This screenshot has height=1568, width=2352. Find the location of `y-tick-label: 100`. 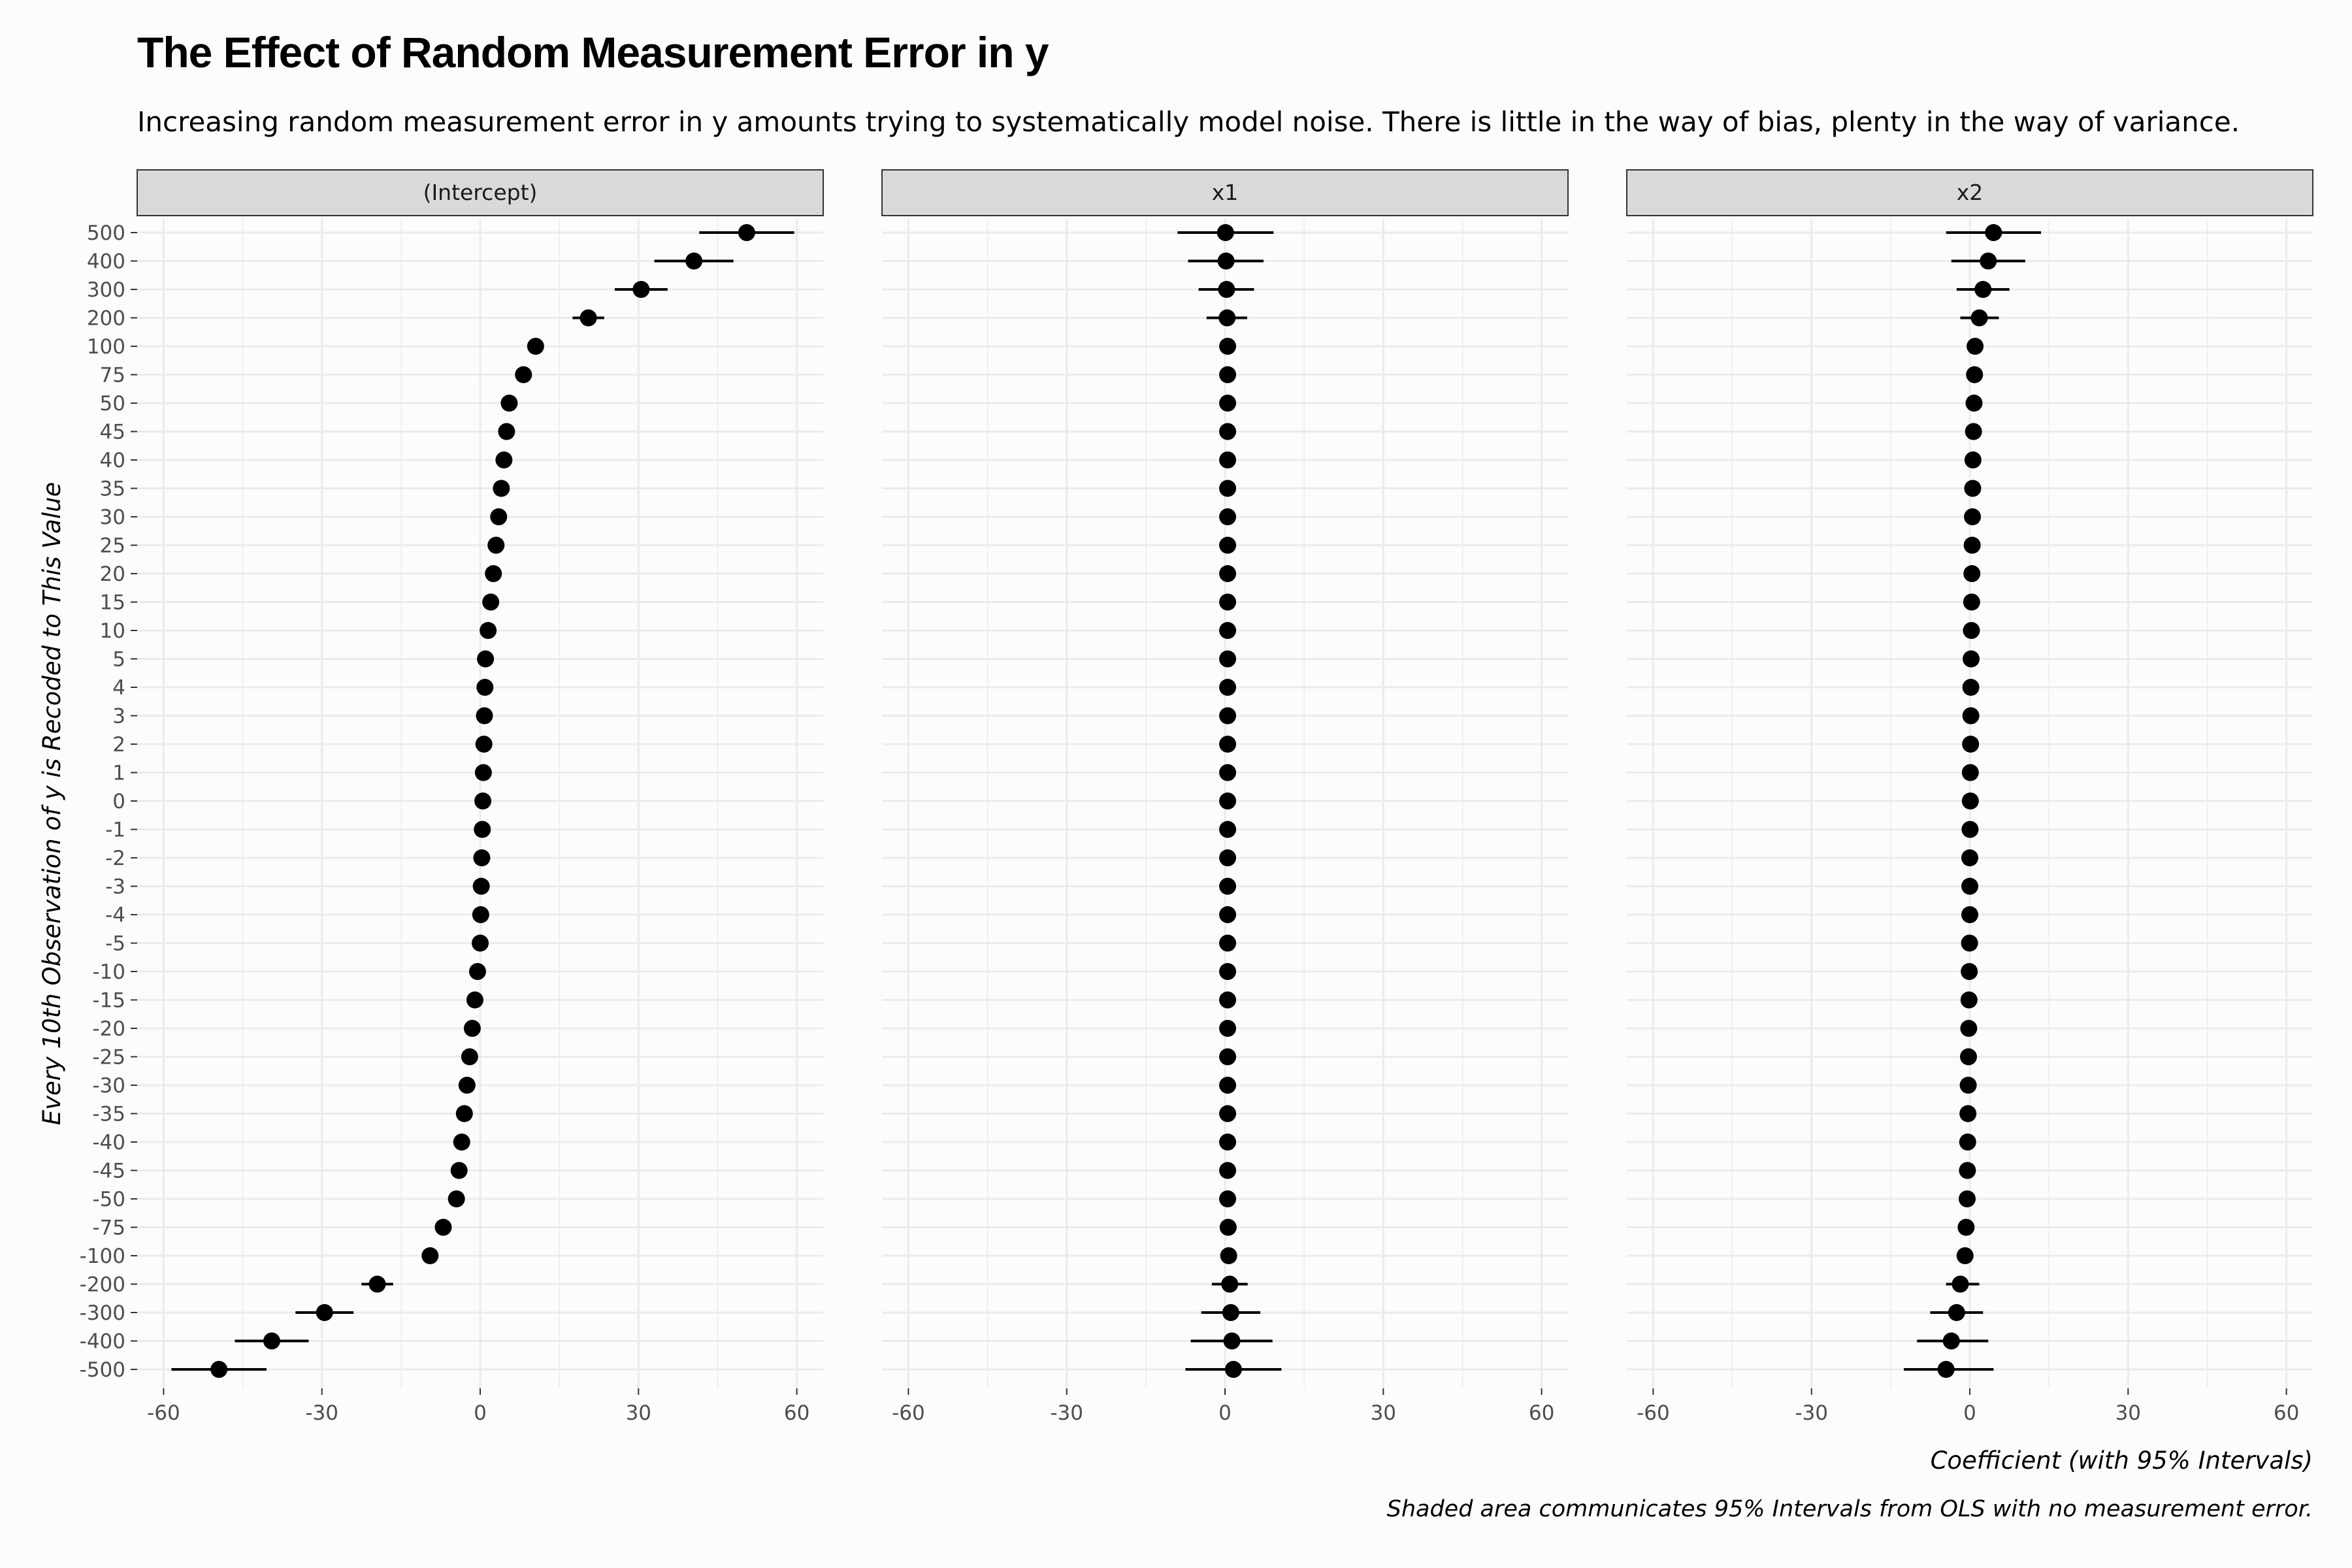

y-tick-label: 100 is located at coordinates (106, 347).